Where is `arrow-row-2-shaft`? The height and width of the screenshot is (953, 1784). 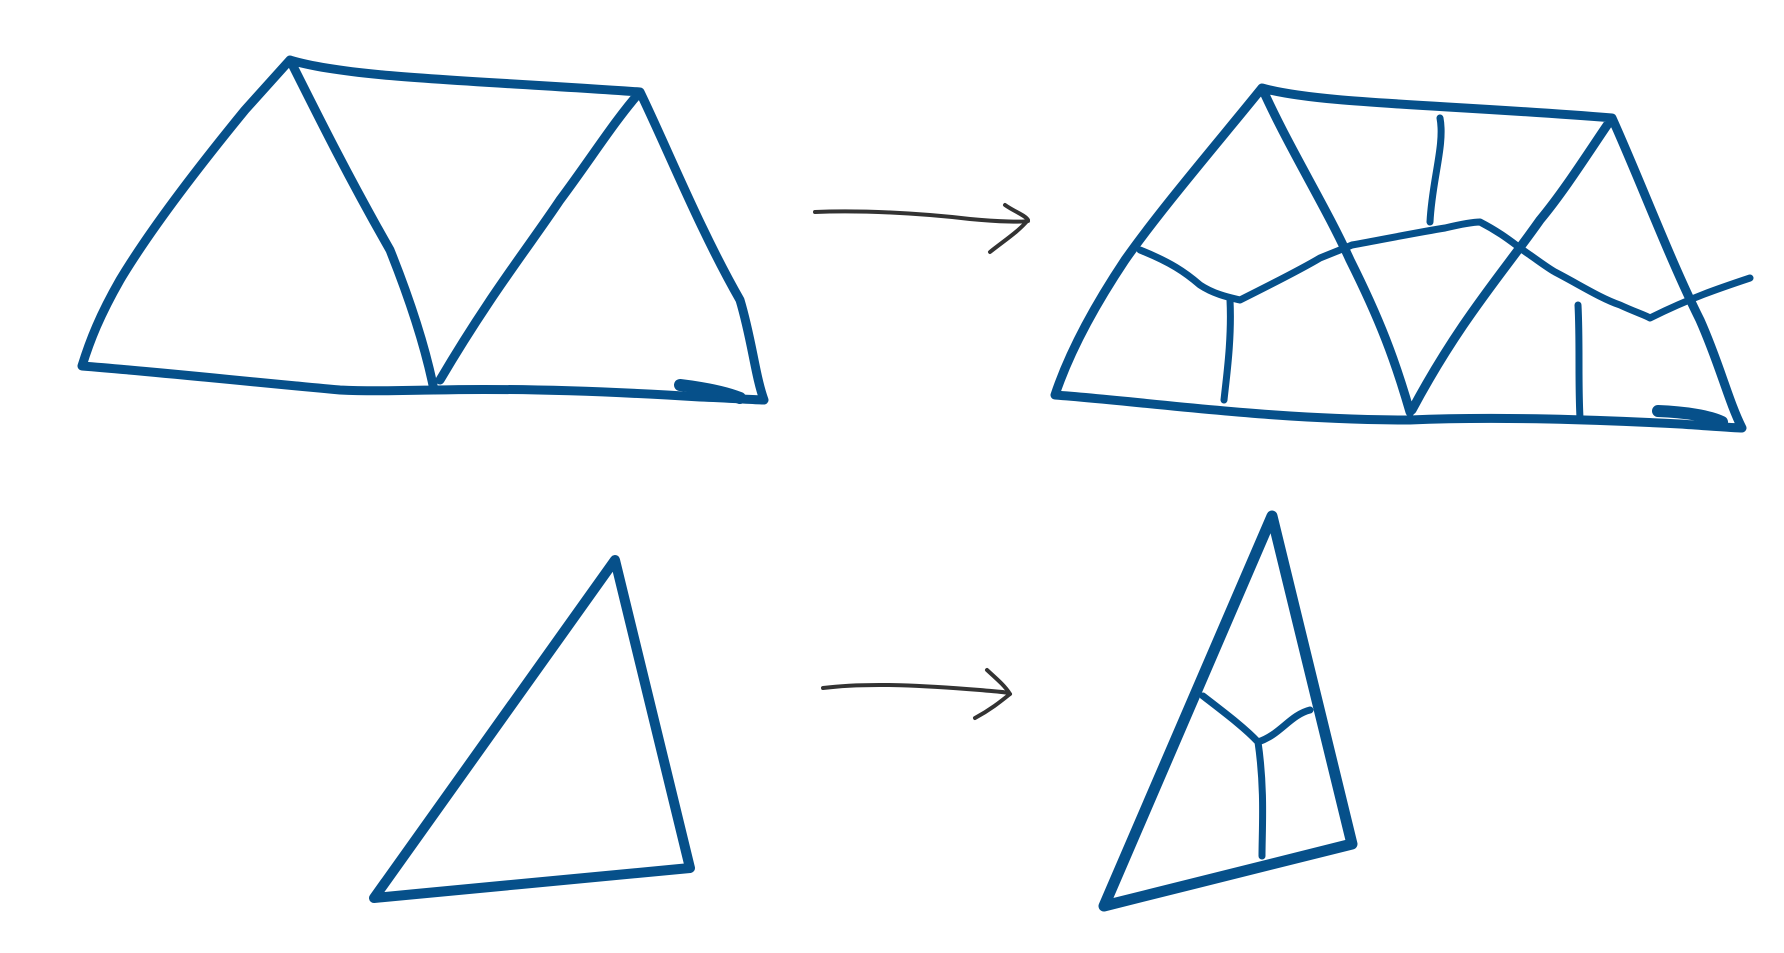
arrow-row-2-shaft is located at coordinates (916, 689).